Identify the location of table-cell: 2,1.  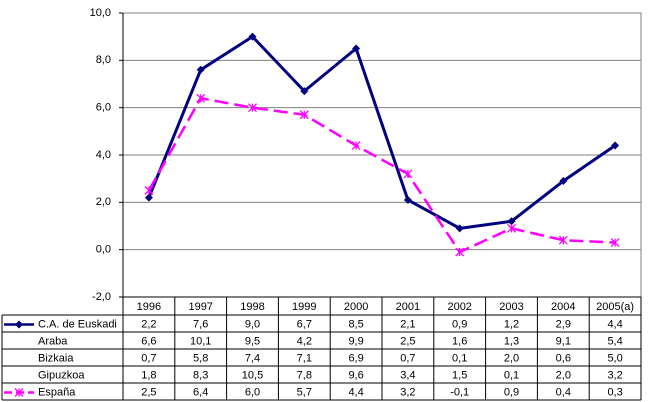
(407, 324).